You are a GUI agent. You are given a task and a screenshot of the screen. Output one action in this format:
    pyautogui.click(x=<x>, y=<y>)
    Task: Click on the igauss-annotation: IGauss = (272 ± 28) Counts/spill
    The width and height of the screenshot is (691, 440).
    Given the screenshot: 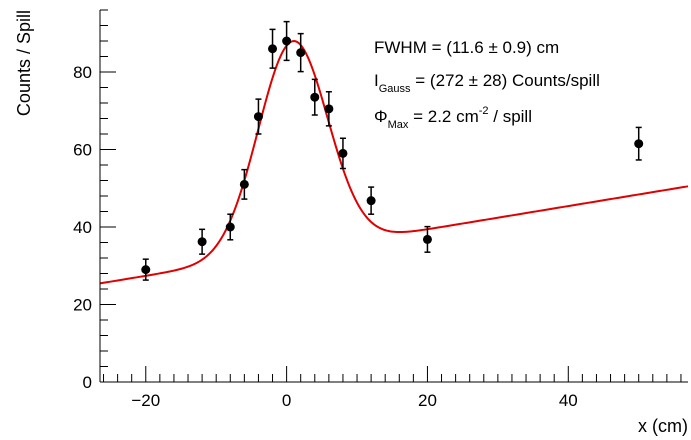 What is the action you would take?
    pyautogui.click(x=487, y=83)
    